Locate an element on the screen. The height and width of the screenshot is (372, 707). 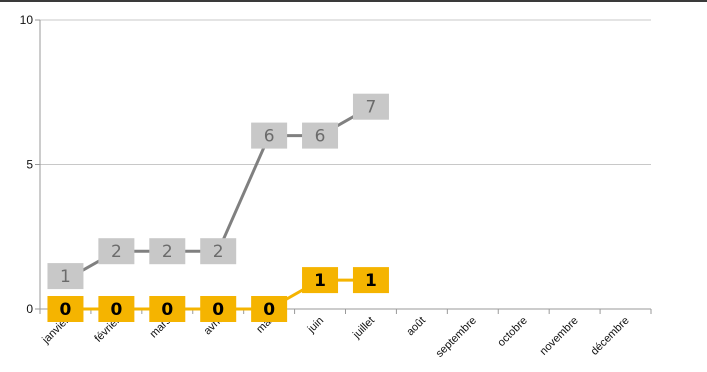
x-tick-label: septembre is located at coordinates (456, 337).